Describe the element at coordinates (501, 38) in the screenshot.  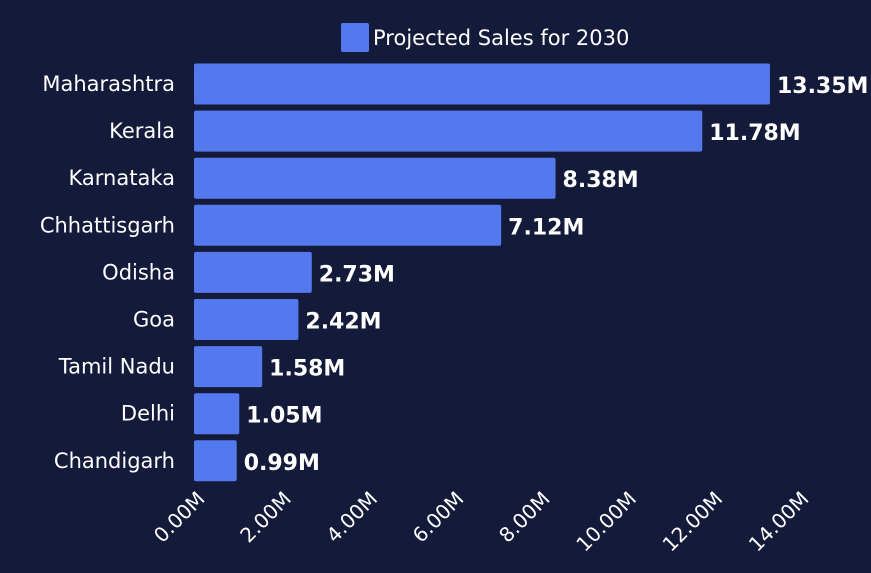
I see `legend-label: Projected Sales for 2030` at that location.